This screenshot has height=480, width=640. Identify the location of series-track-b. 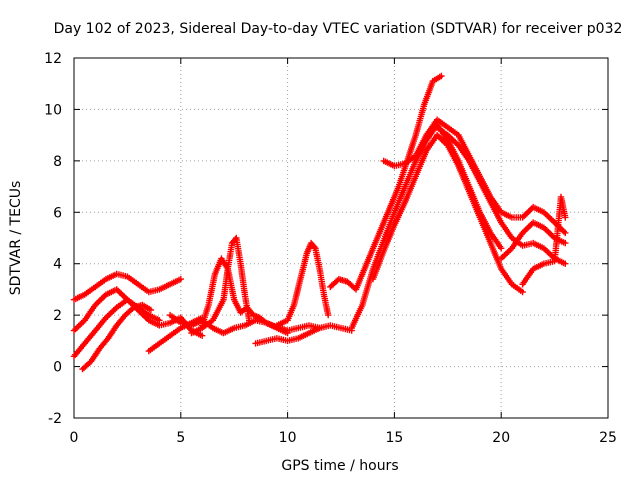
(138, 312).